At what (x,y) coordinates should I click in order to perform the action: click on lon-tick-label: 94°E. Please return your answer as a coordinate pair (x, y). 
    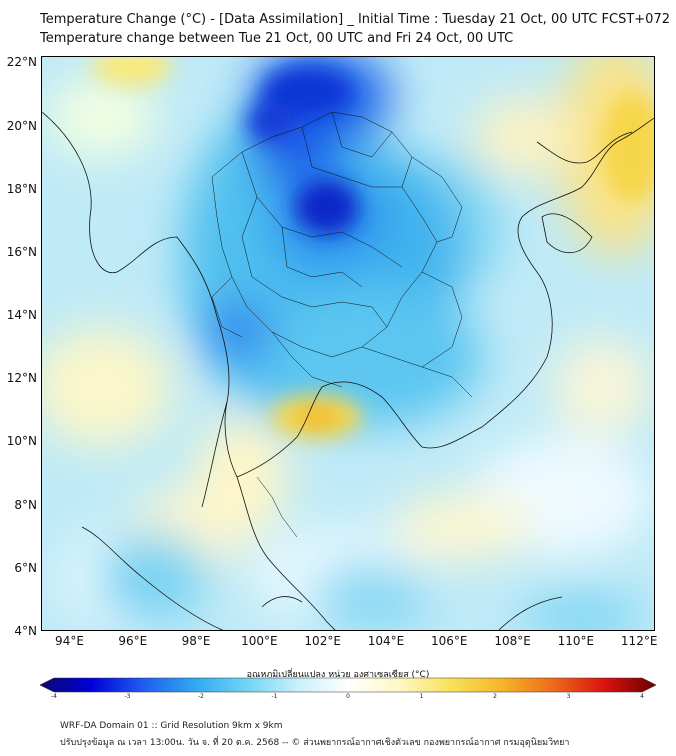
    Looking at the image, I should click on (69, 641).